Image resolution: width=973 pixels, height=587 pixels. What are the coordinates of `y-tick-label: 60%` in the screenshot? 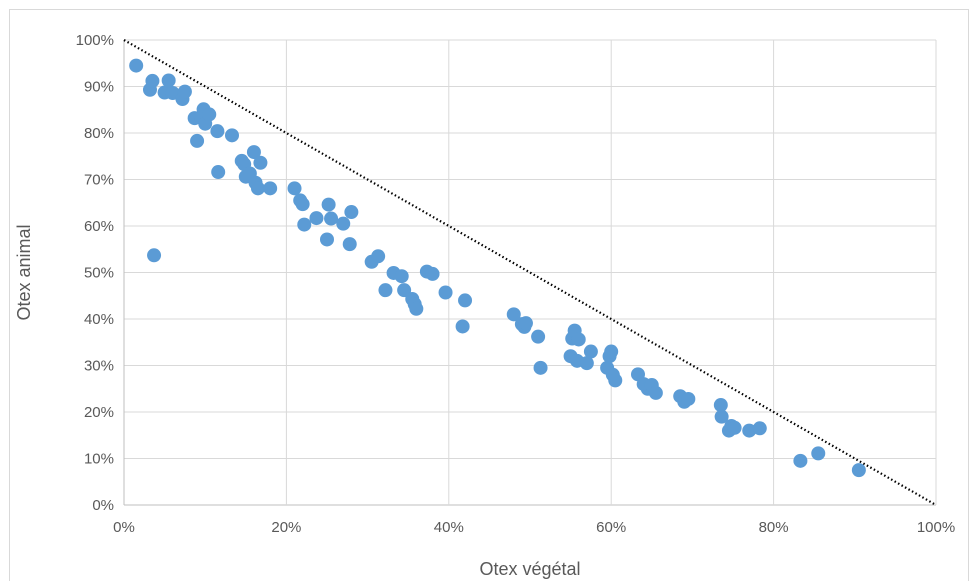 It's located at (99, 226).